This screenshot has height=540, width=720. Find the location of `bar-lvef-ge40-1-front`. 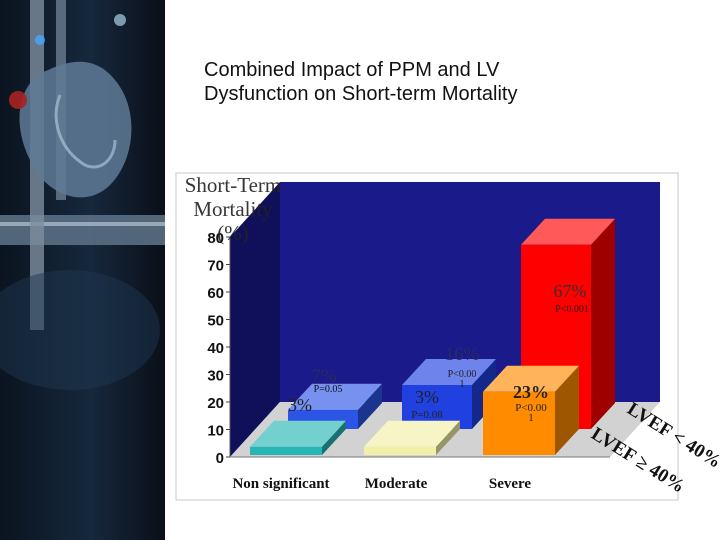

bar-lvef-ge40-1-front is located at coordinates (400, 450).